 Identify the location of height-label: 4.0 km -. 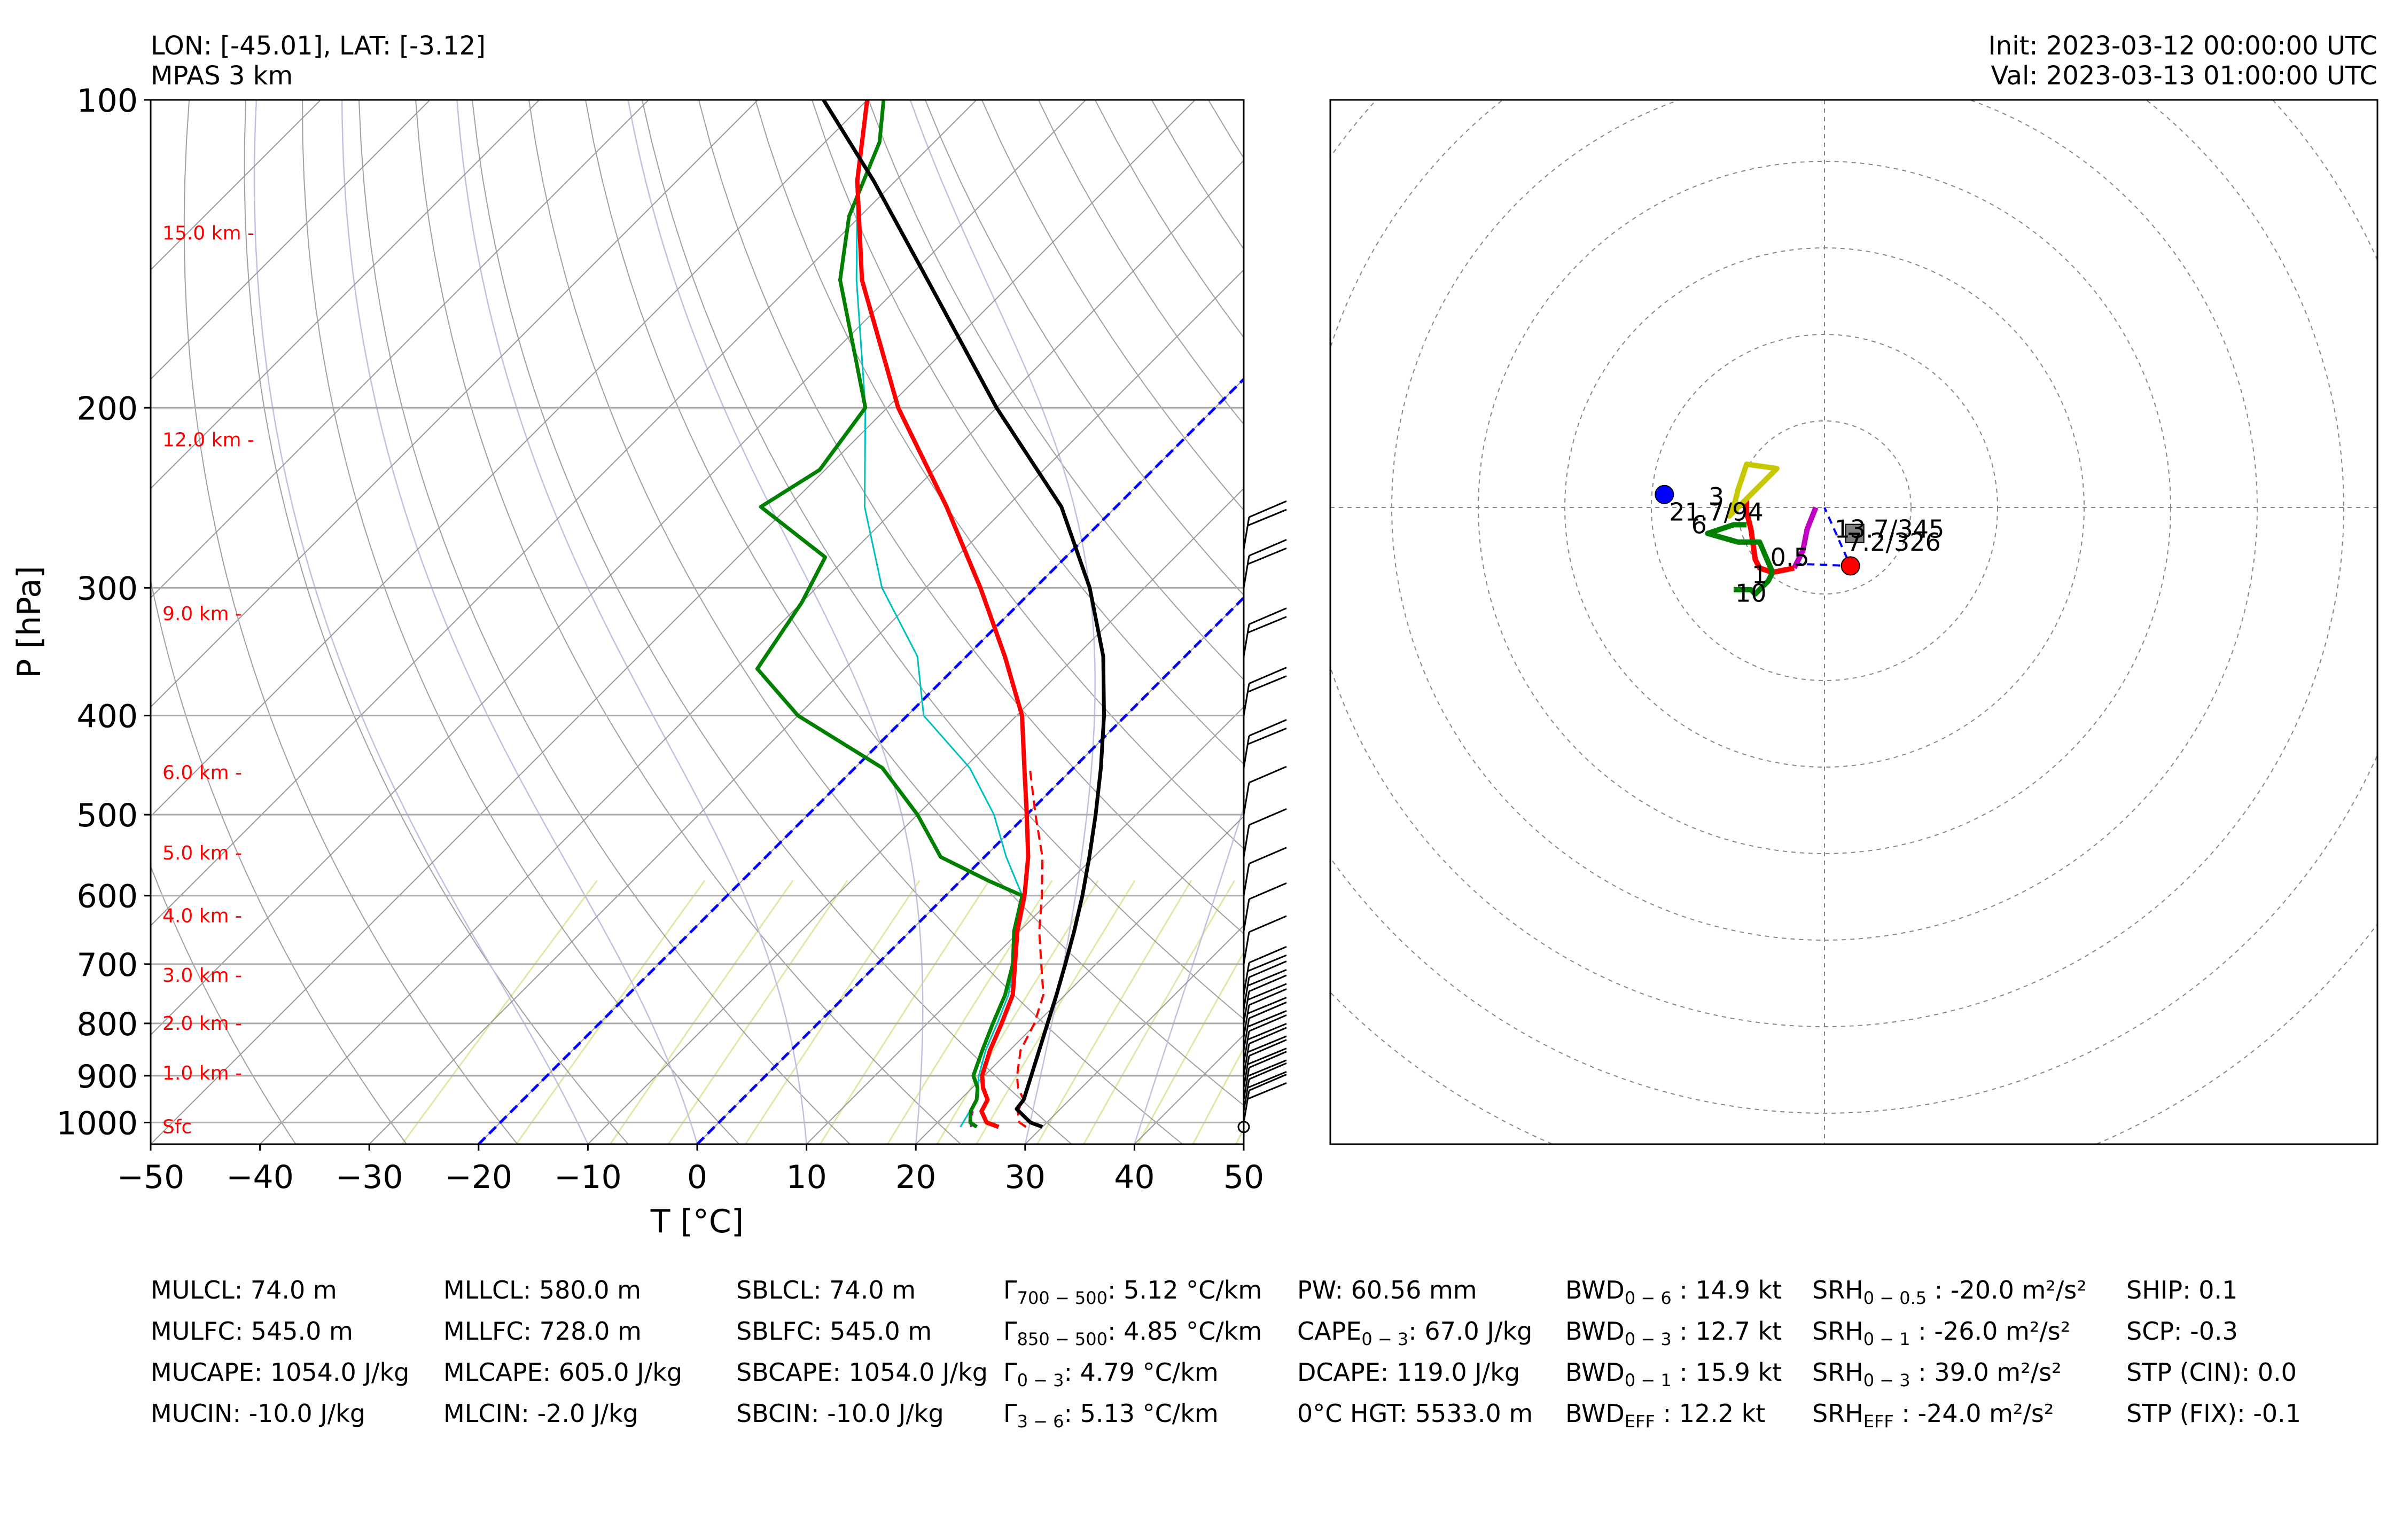
(202, 916).